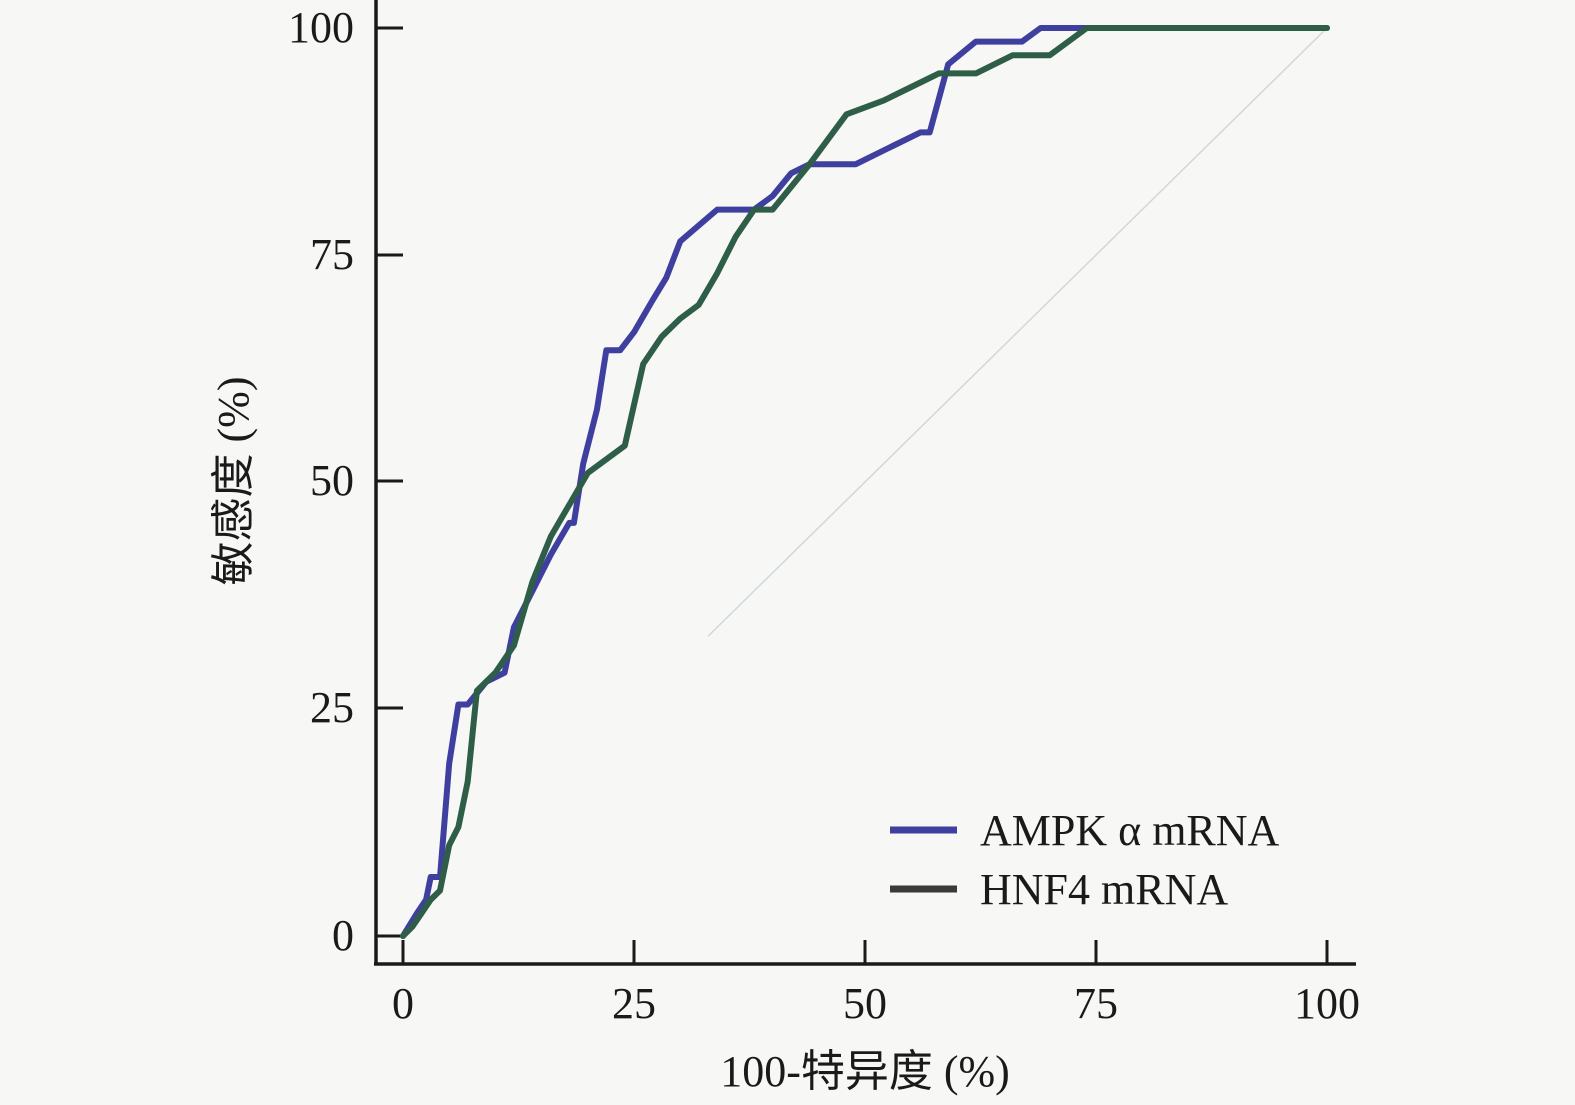 The width and height of the screenshot is (1575, 1105). Describe the element at coordinates (332, 254) in the screenshot. I see `y-tick-label-75: 75` at that location.